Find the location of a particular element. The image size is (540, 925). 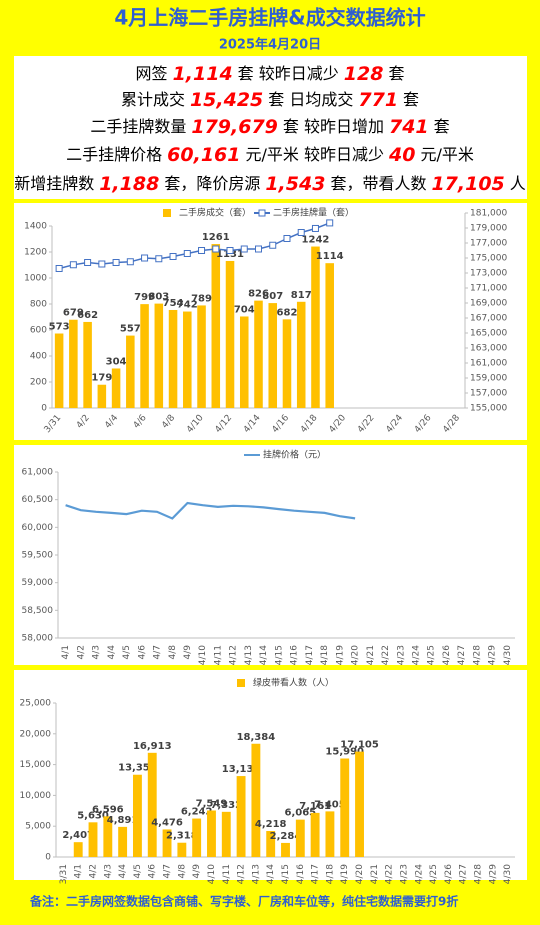

stat-text: 累计成交 is located at coordinates (153, 99).